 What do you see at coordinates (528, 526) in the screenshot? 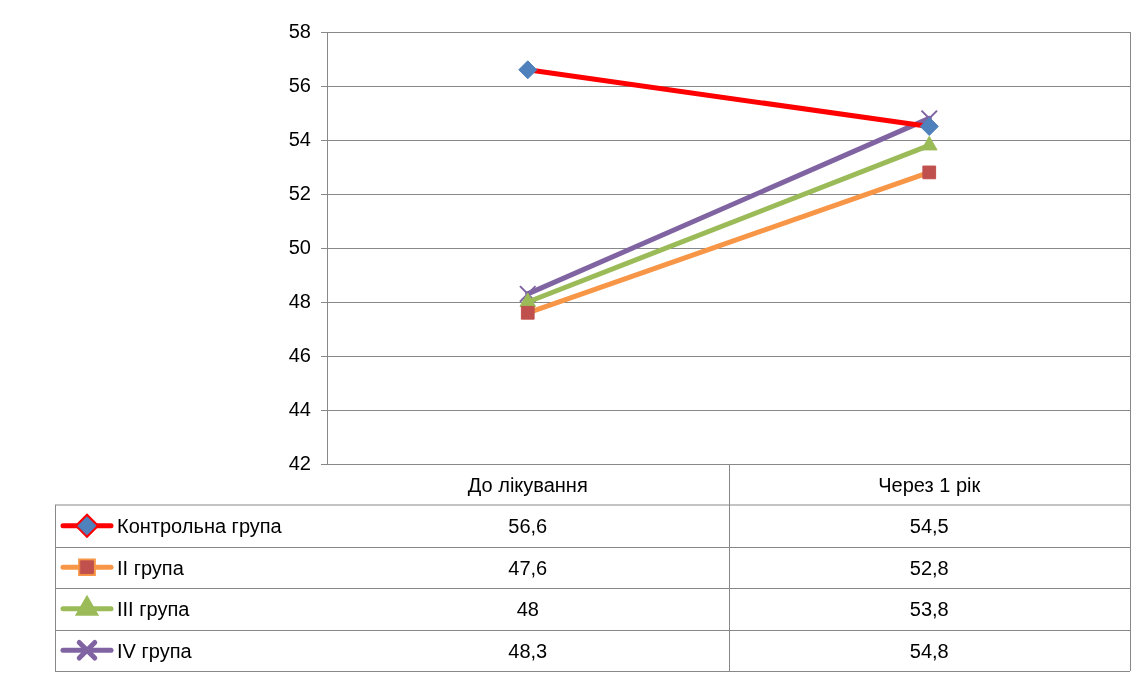
I see `data-label: 56,6` at bounding box center [528, 526].